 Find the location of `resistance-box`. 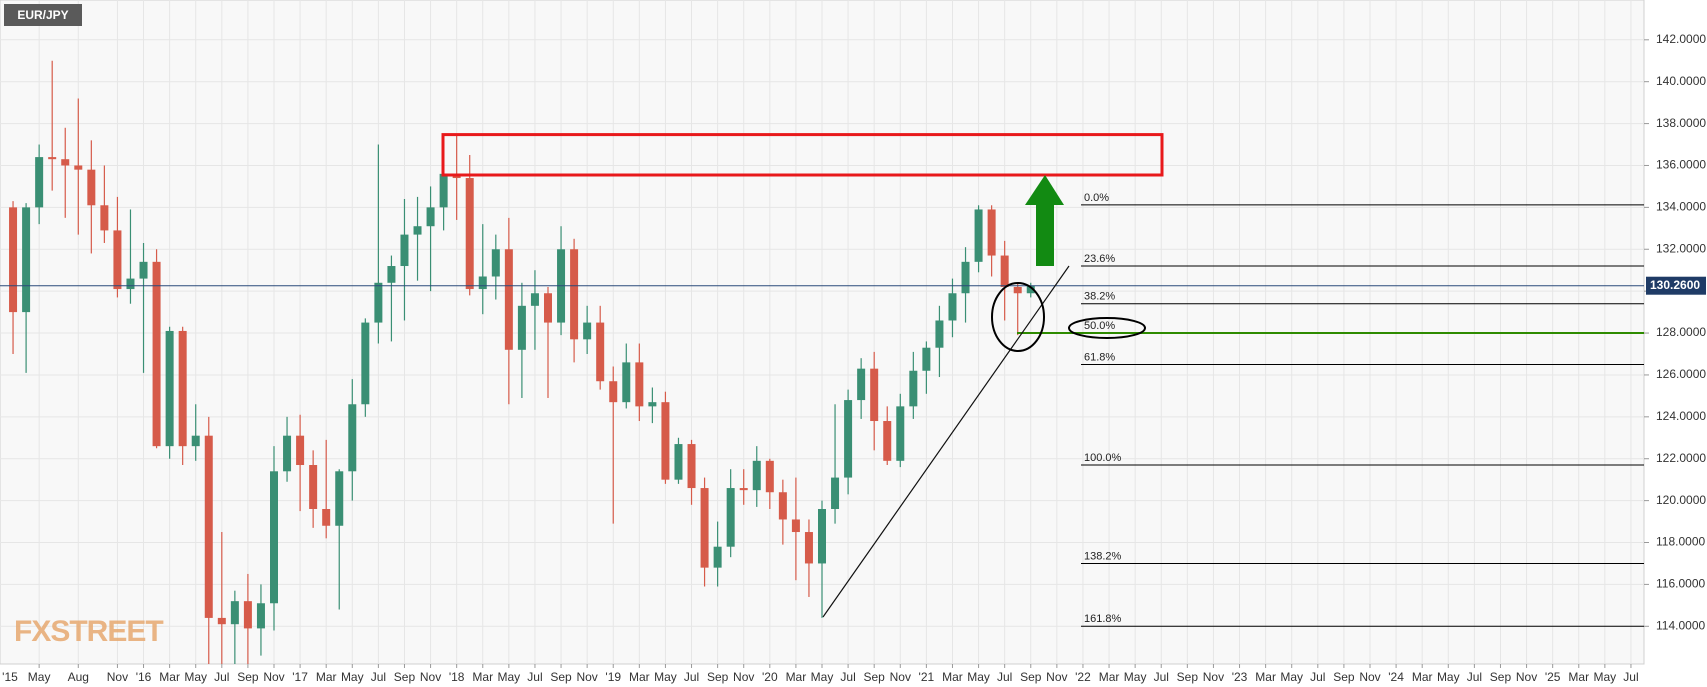

resistance-box is located at coordinates (802, 155).